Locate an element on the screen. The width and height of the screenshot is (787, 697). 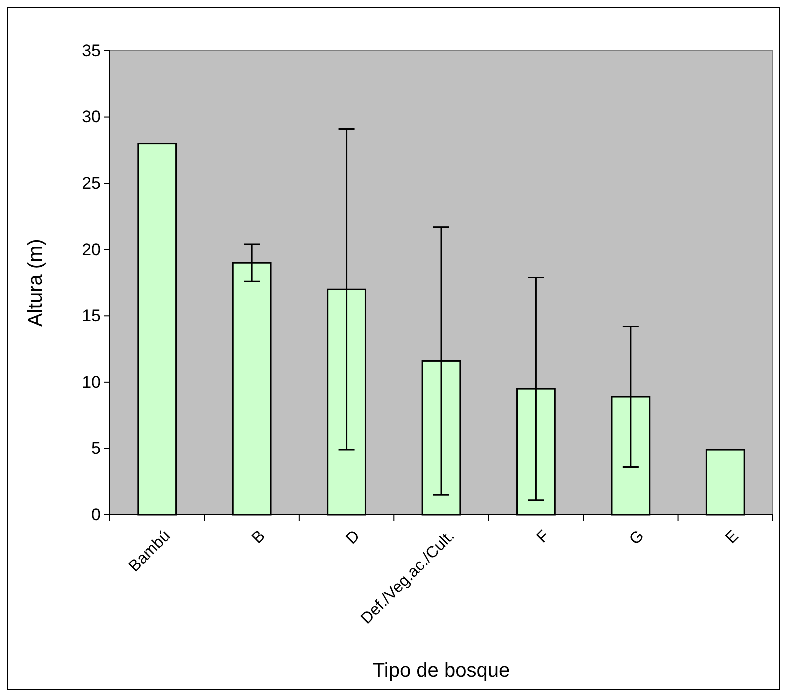
y-tick-label: 10 is located at coordinates (91, 382).